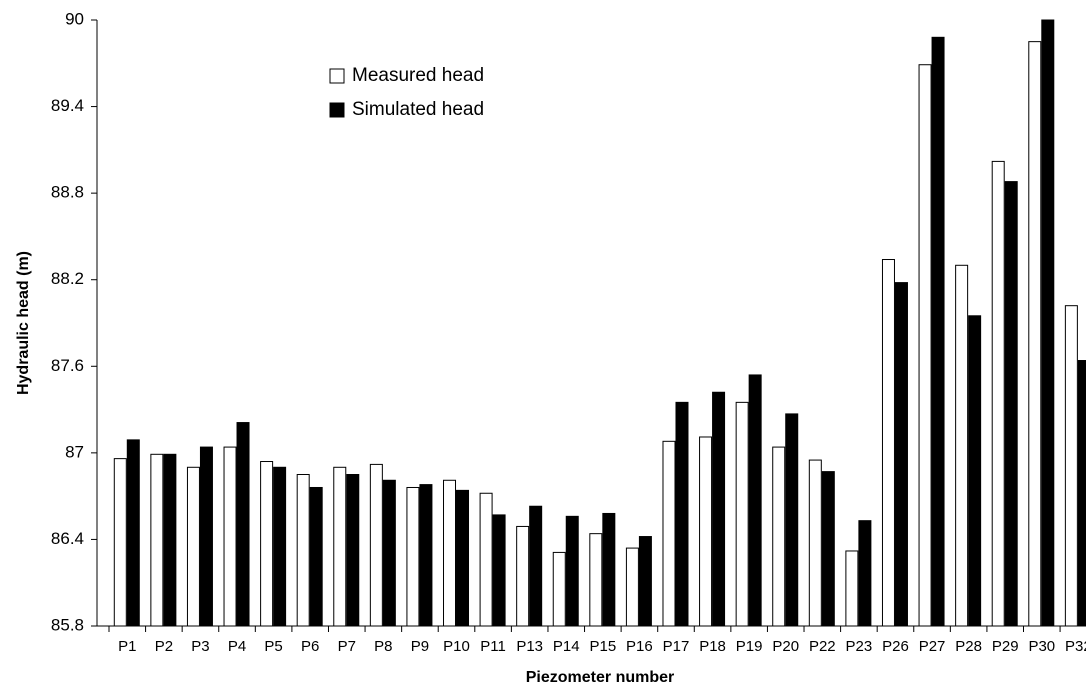 This screenshot has height=691, width=1086. What do you see at coordinates (822, 646) in the screenshot?
I see `x-tick-label: P22` at bounding box center [822, 646].